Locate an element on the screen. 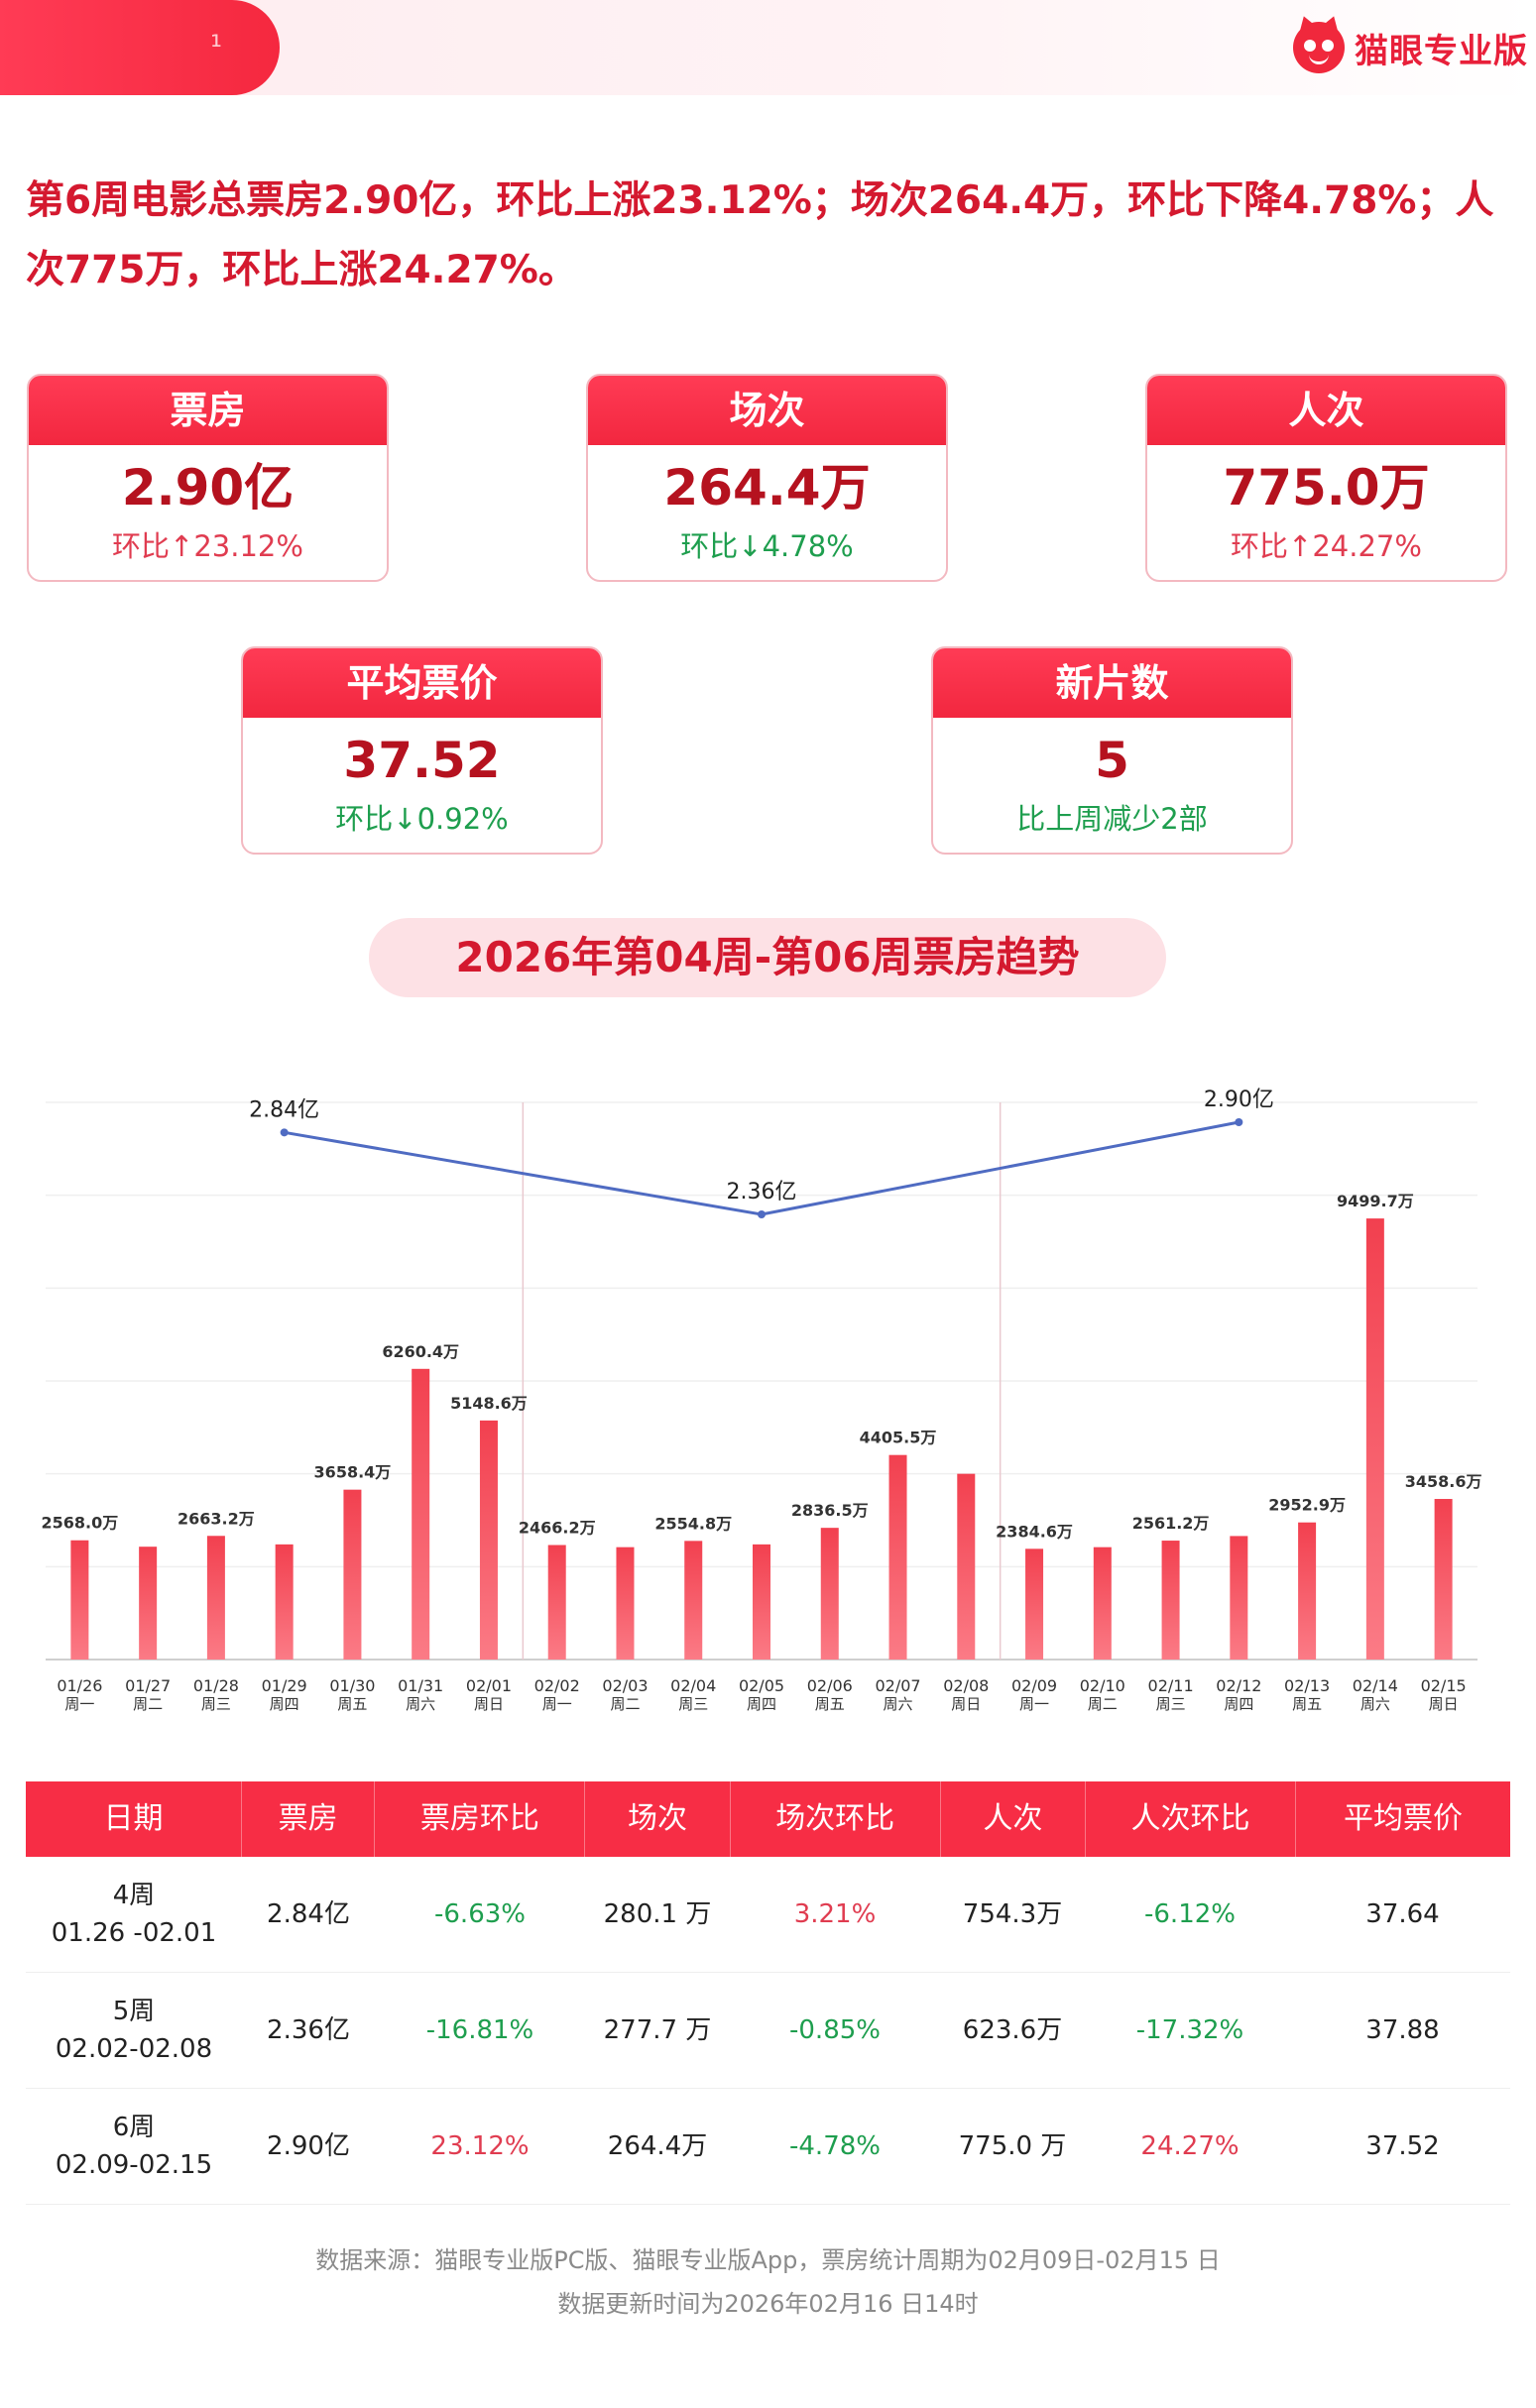  card-value: 37.52 is located at coordinates (422, 760).